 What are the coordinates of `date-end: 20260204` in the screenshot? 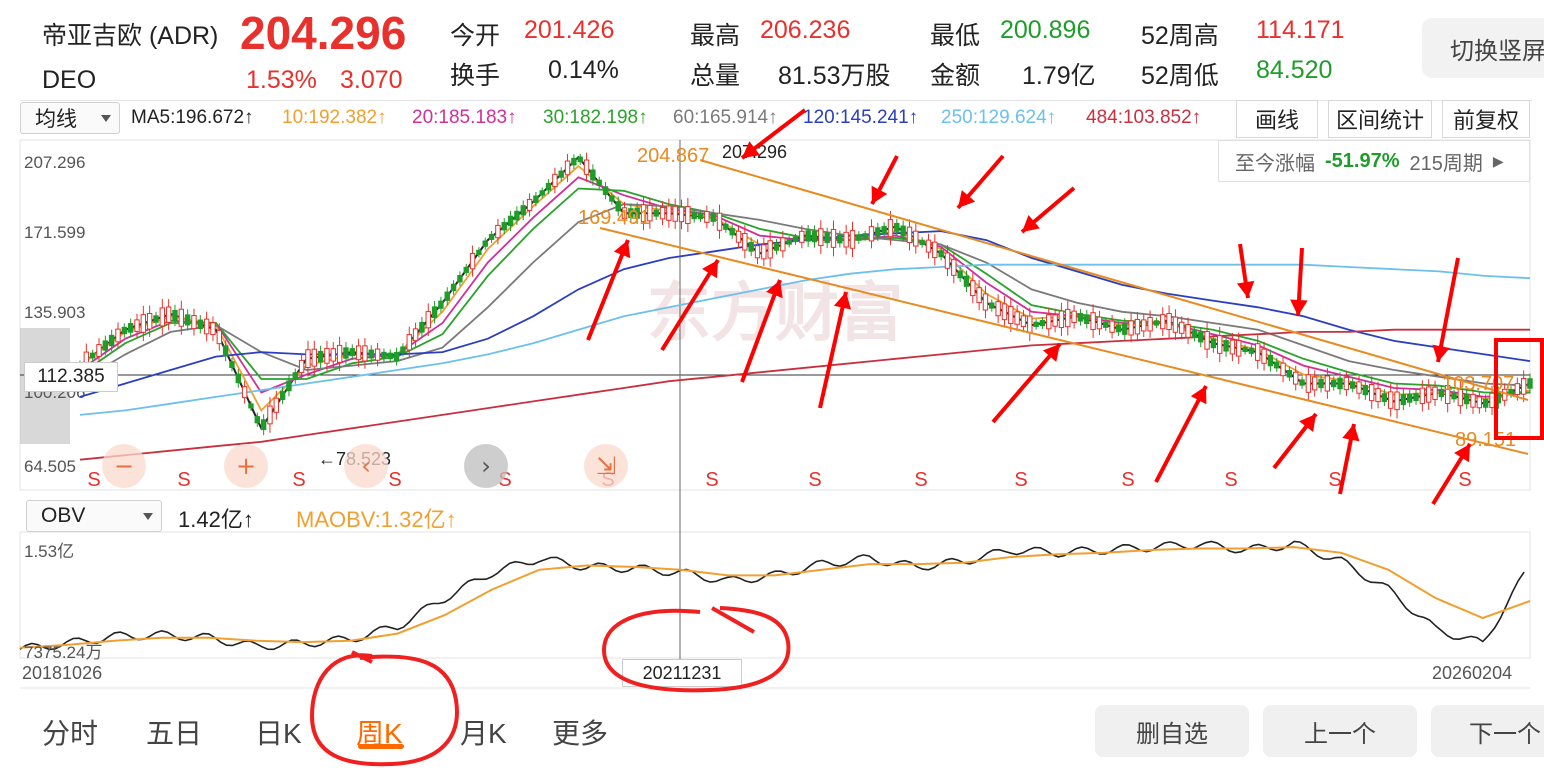 It's located at (1472, 673).